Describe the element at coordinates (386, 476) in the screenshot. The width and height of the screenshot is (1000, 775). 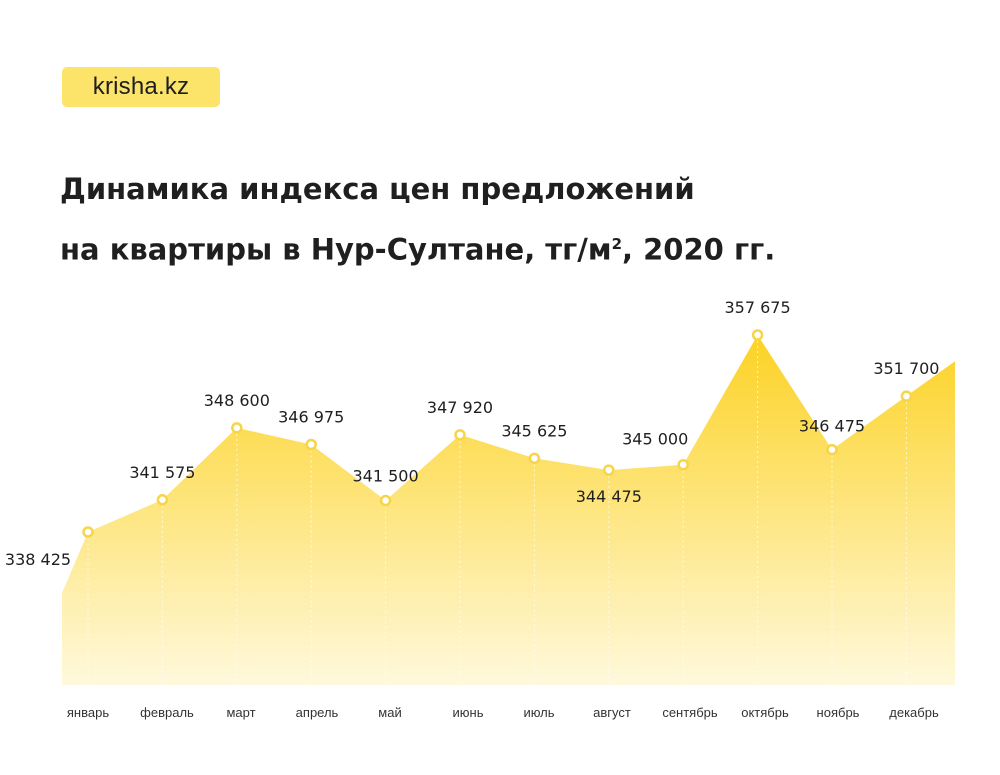
I see `data-label-4: 341 500` at that location.